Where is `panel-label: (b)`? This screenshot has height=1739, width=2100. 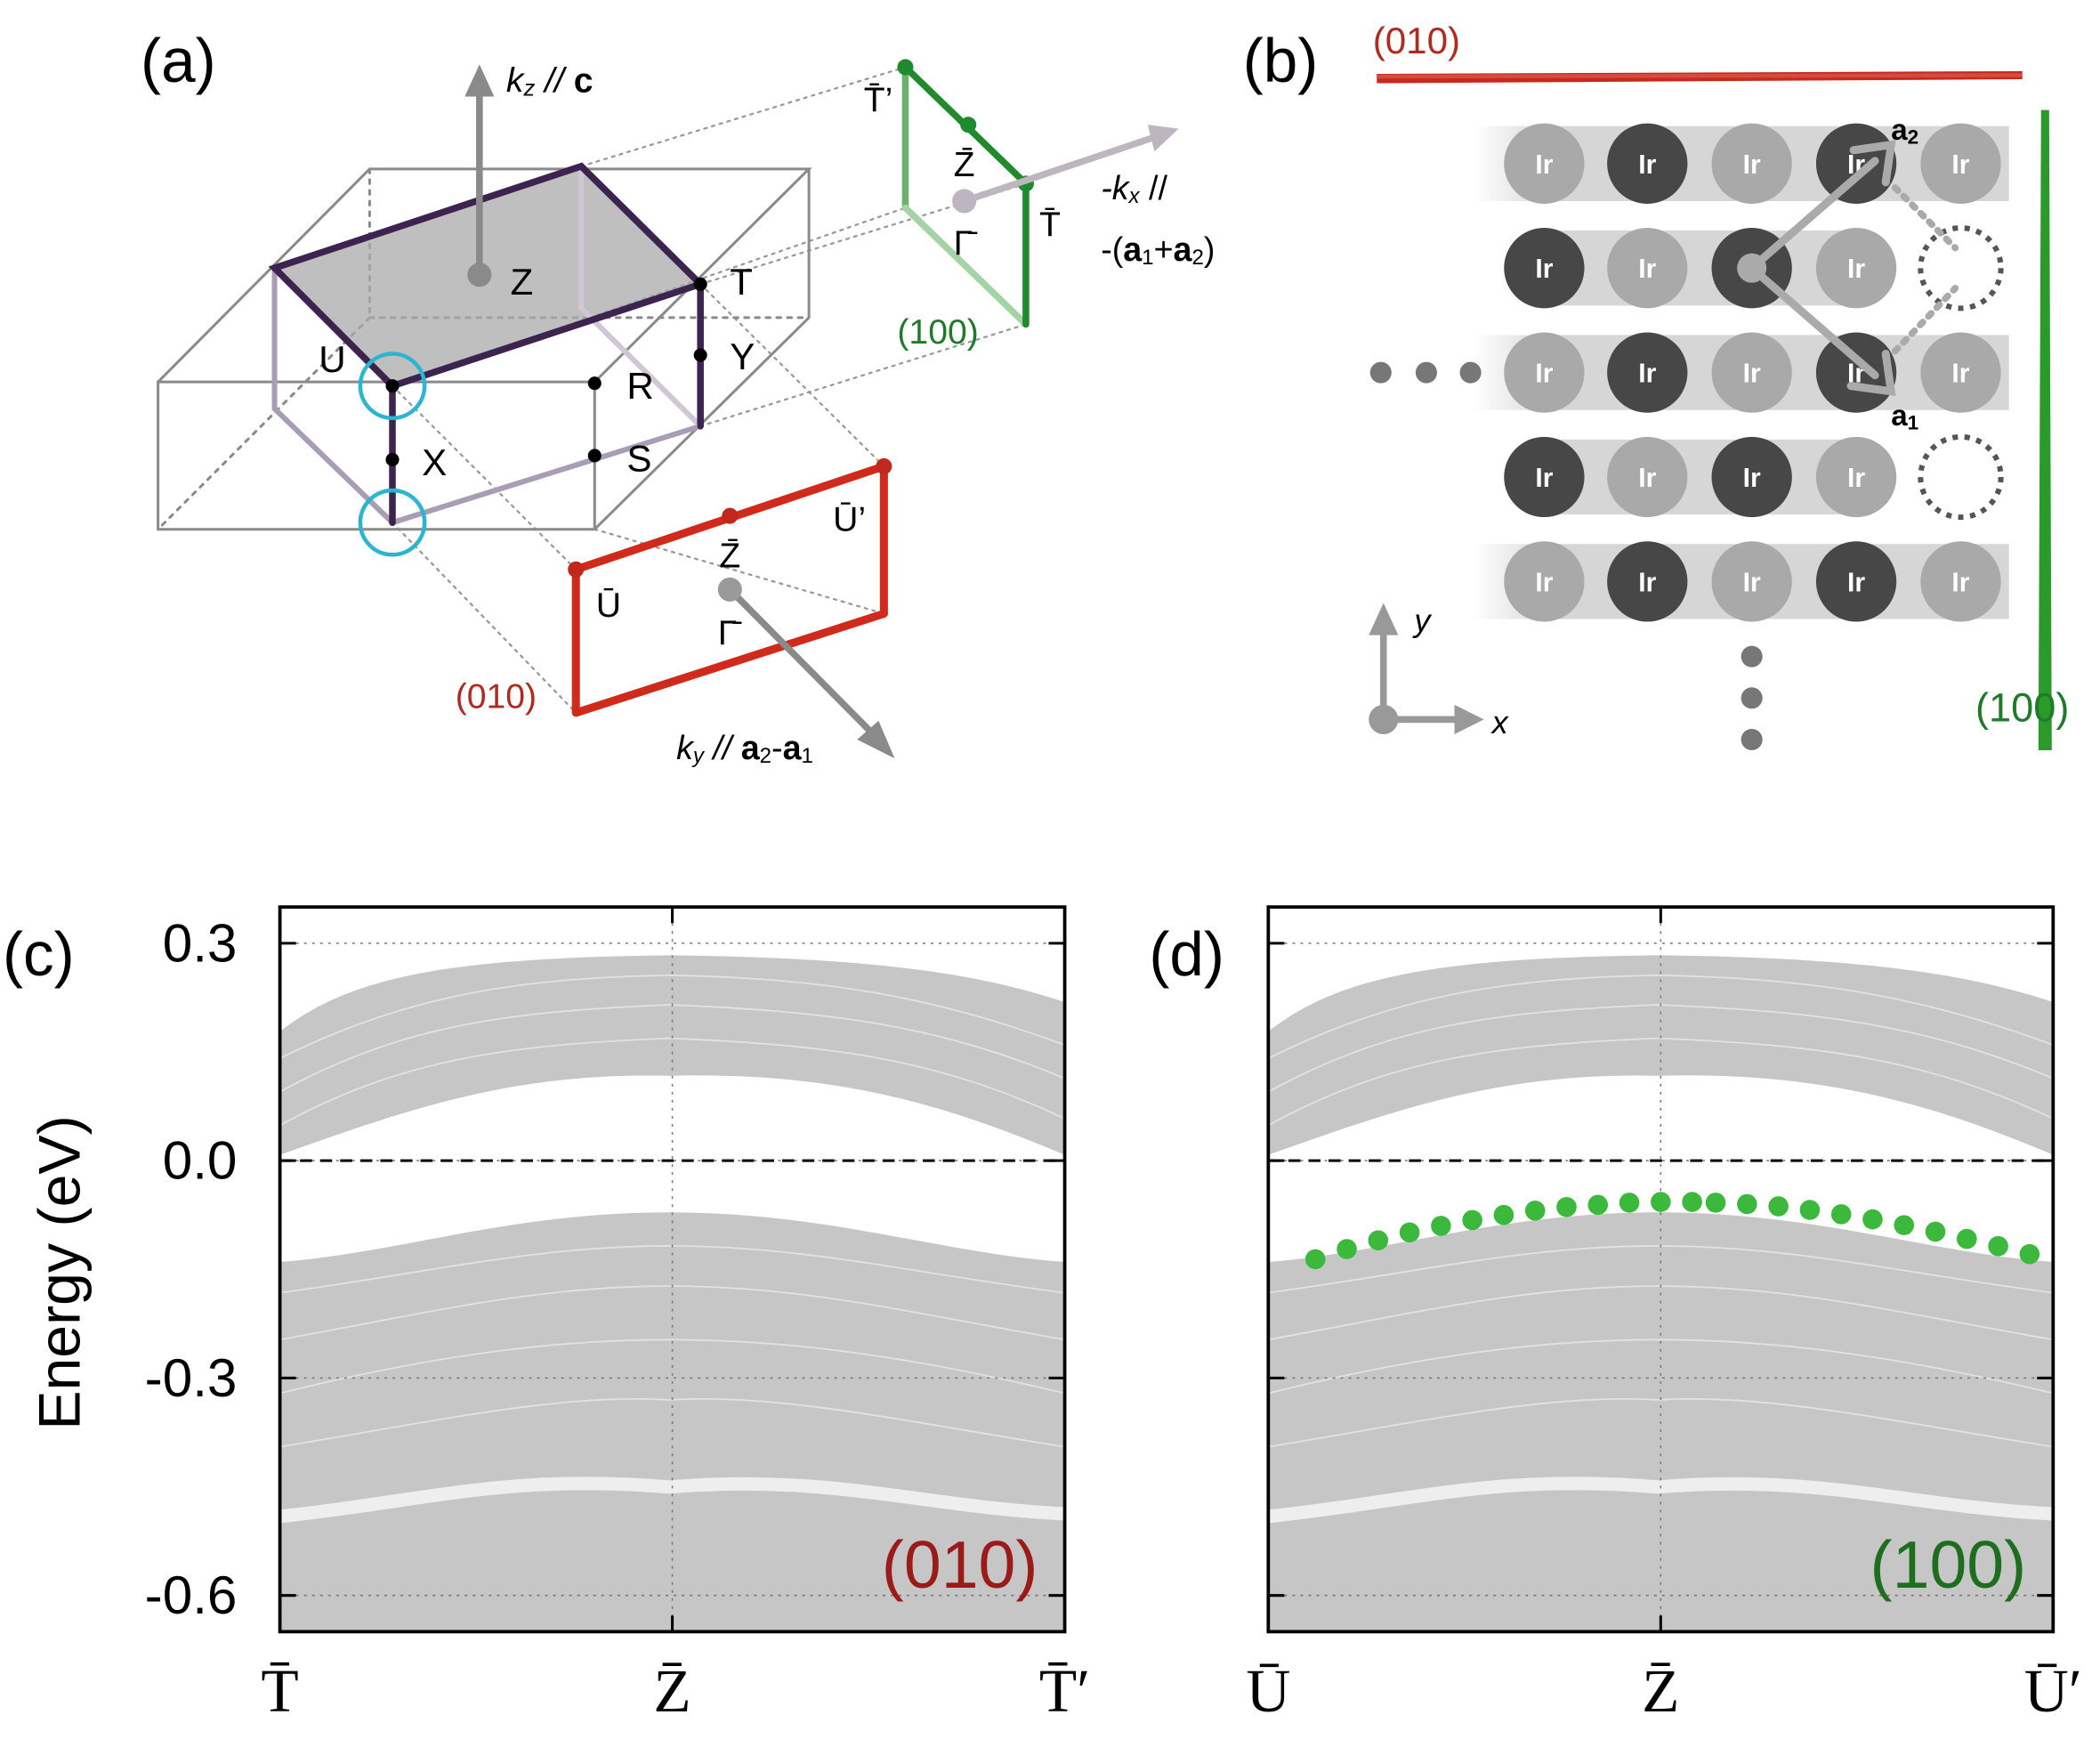 panel-label: (b) is located at coordinates (1281, 60).